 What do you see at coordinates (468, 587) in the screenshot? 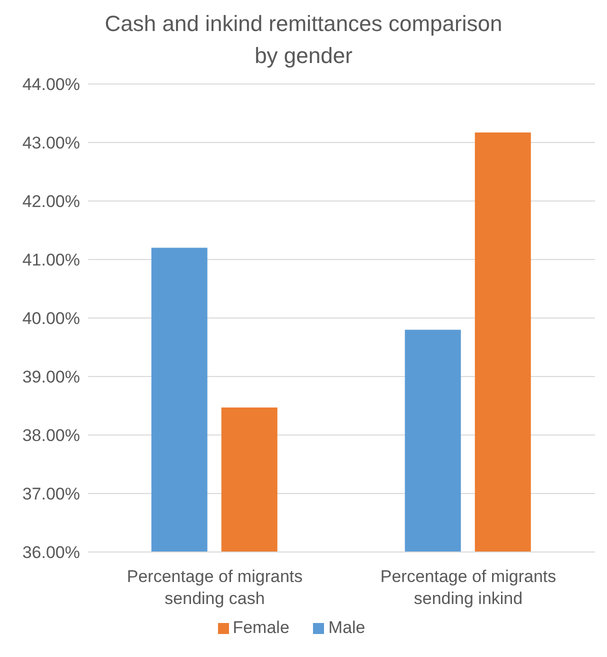
I see `x-tick-label: Percentage of migrants sending inkind` at bounding box center [468, 587].